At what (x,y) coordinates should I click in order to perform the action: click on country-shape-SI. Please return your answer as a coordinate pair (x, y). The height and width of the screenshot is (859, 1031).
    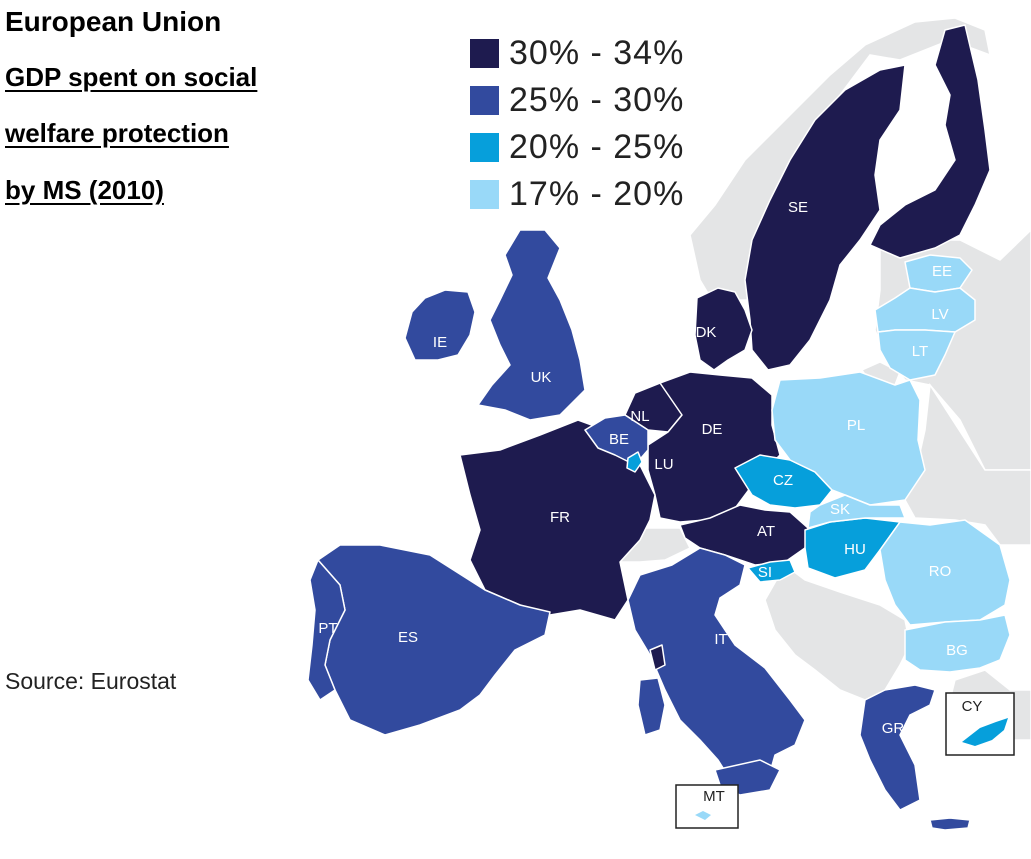
    Looking at the image, I should click on (771, 571).